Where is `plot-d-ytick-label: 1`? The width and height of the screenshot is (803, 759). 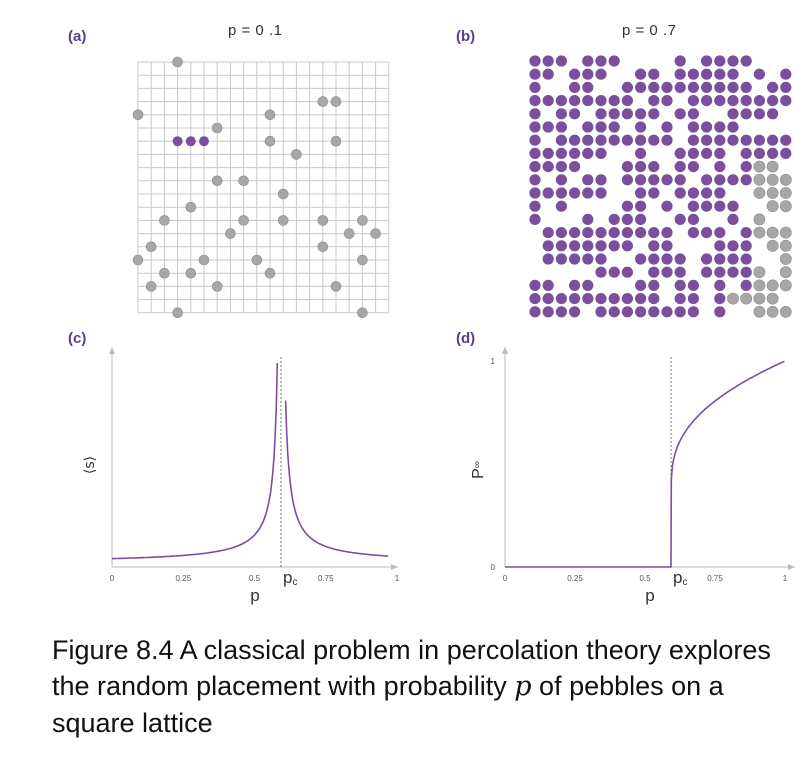 plot-d-ytick-label: 1 is located at coordinates (493, 361).